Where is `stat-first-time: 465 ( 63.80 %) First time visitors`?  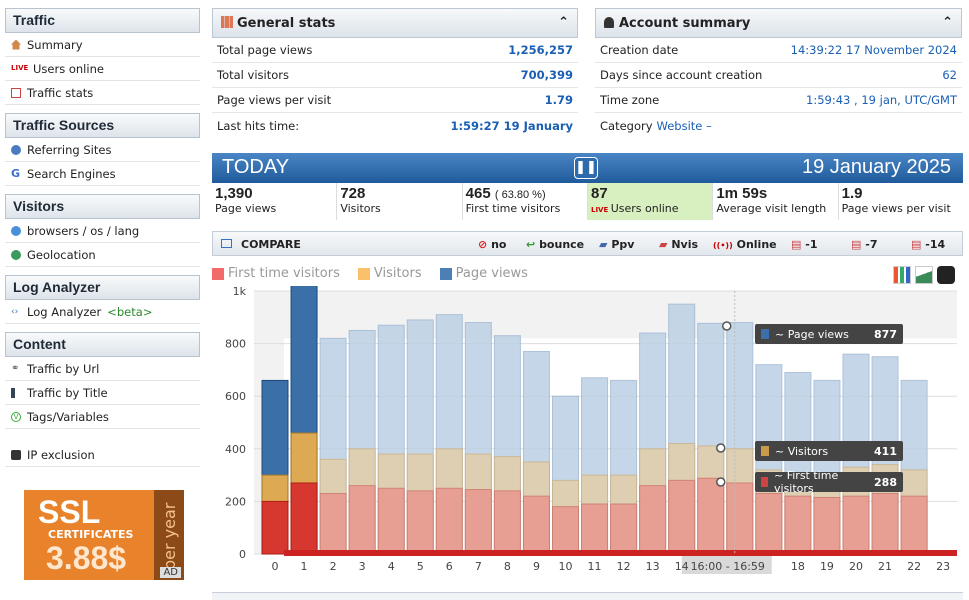 stat-first-time: 465 ( 63.80 %) First time visitors is located at coordinates (525, 201).